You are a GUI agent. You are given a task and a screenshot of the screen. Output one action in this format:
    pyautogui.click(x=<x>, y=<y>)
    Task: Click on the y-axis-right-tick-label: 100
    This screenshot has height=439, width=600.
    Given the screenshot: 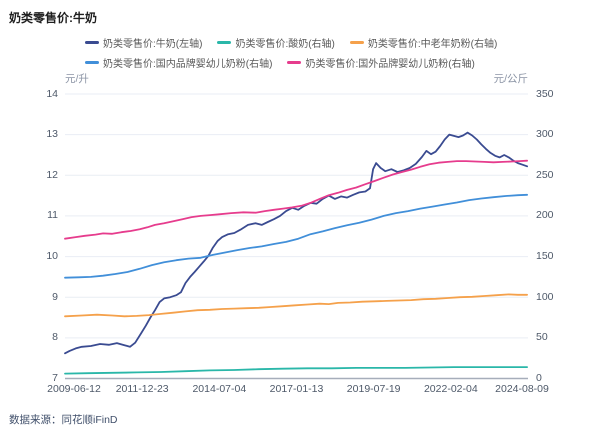 What is the action you would take?
    pyautogui.click(x=545, y=296)
    